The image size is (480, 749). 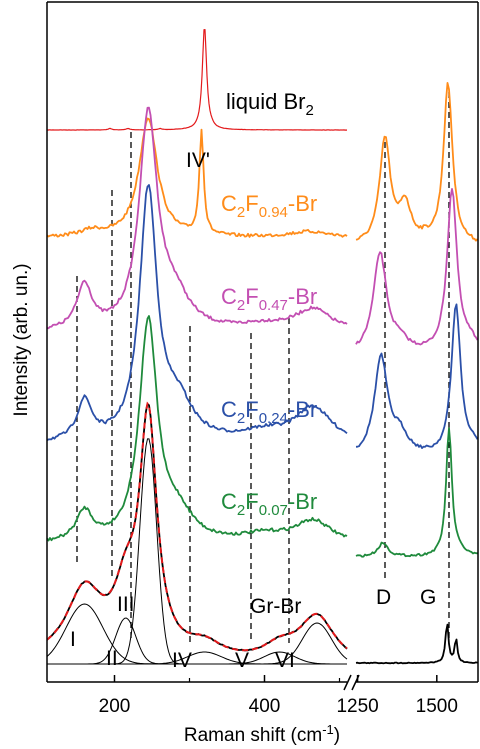 What do you see at coordinates (73, 639) in the screenshot?
I see `fit-component-label: I` at bounding box center [73, 639].